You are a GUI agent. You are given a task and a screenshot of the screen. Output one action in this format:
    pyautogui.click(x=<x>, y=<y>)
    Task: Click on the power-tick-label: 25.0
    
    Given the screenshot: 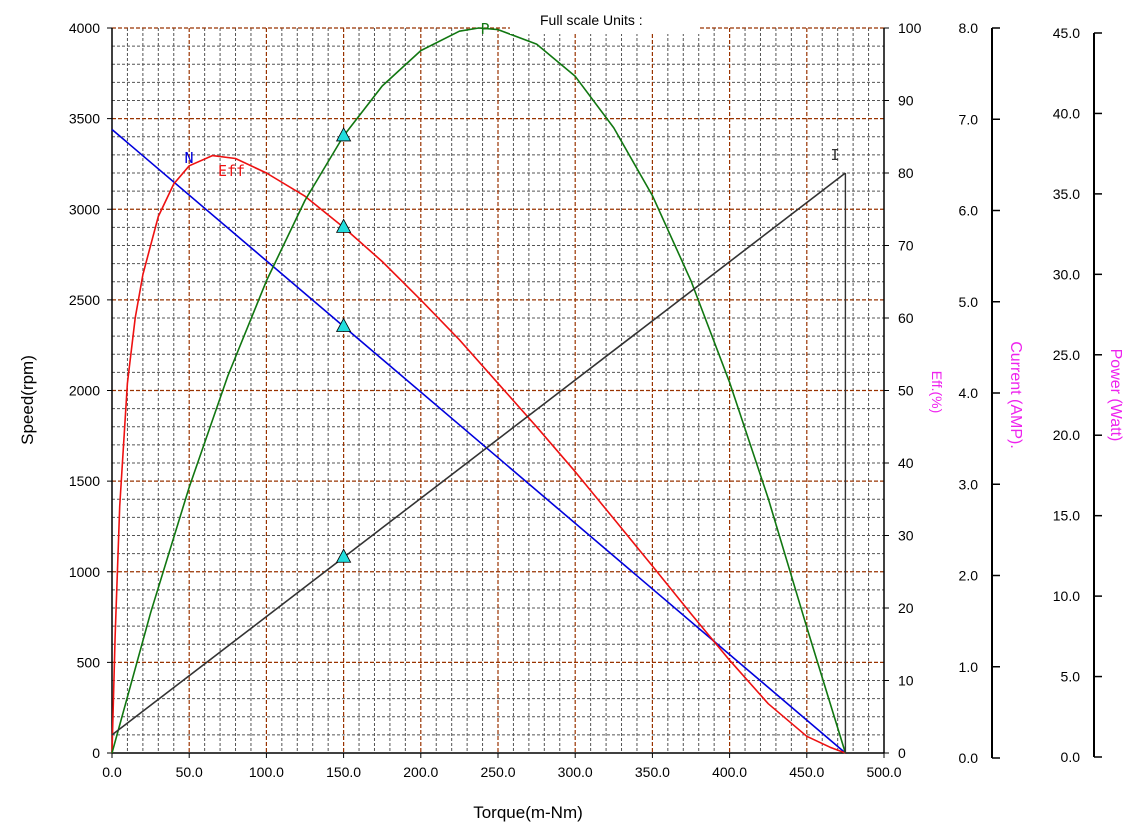 What is the action you would take?
    pyautogui.click(x=1066, y=355)
    